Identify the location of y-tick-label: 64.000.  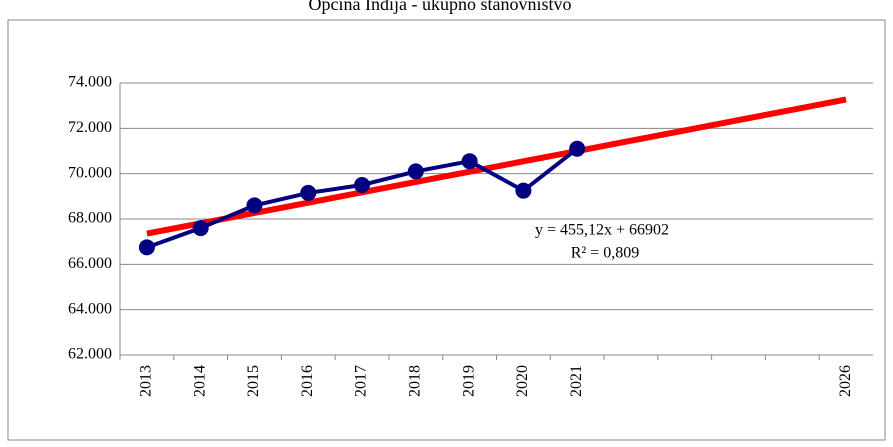
(90, 308).